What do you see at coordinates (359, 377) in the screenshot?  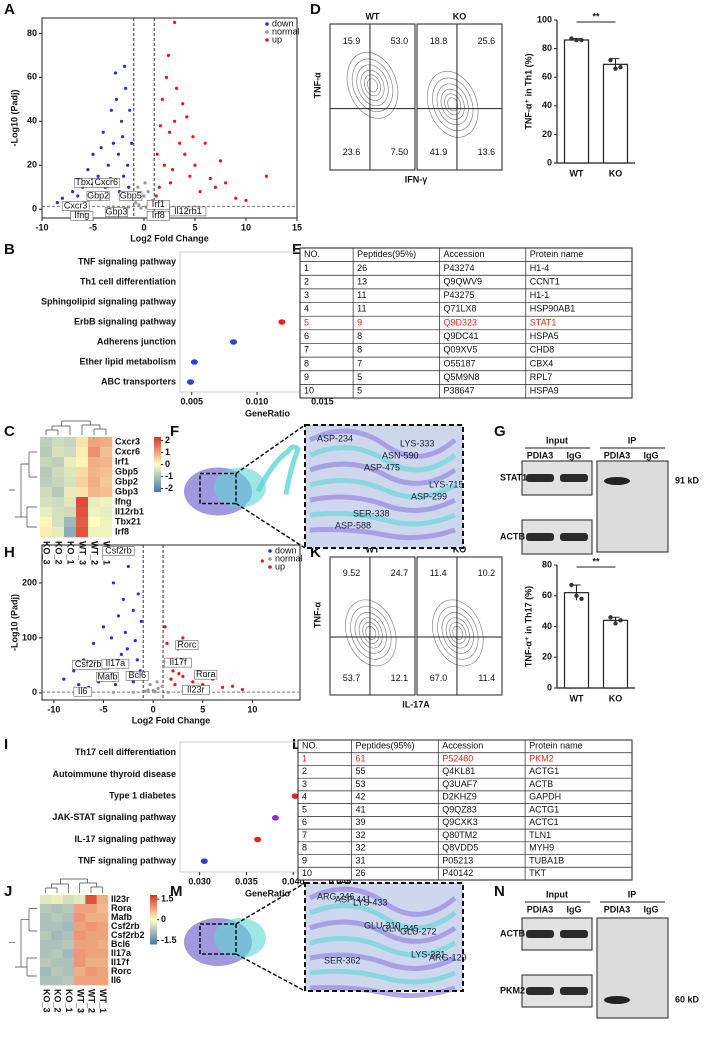 I see `table-cell: 5` at bounding box center [359, 377].